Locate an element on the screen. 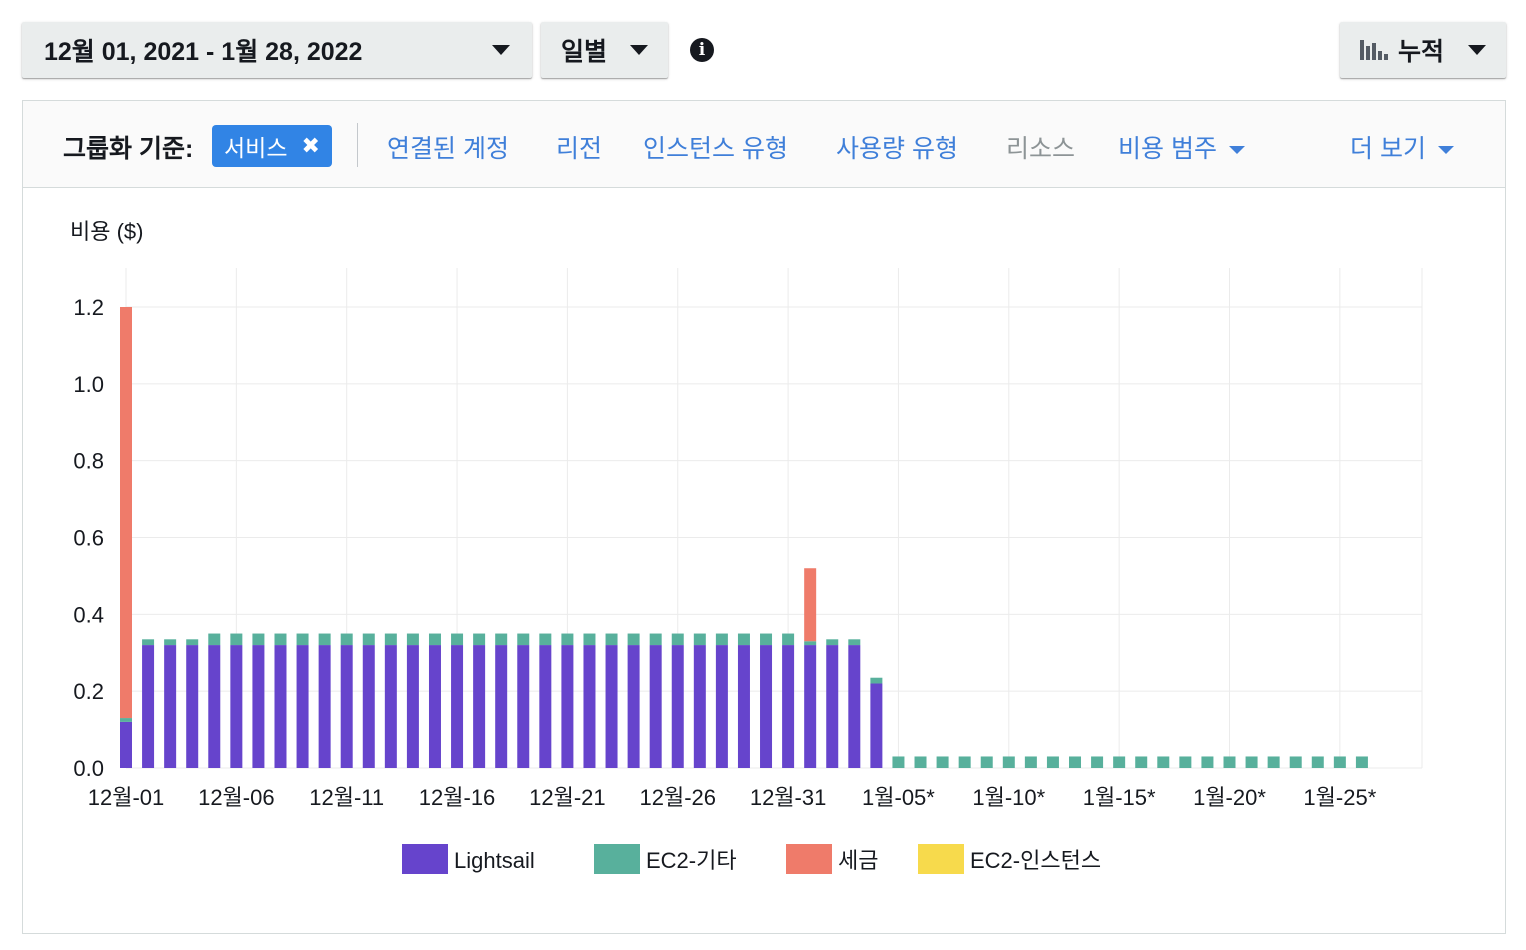 The height and width of the screenshot is (950, 1526). legend-item: Lightsail is located at coordinates (468, 859).